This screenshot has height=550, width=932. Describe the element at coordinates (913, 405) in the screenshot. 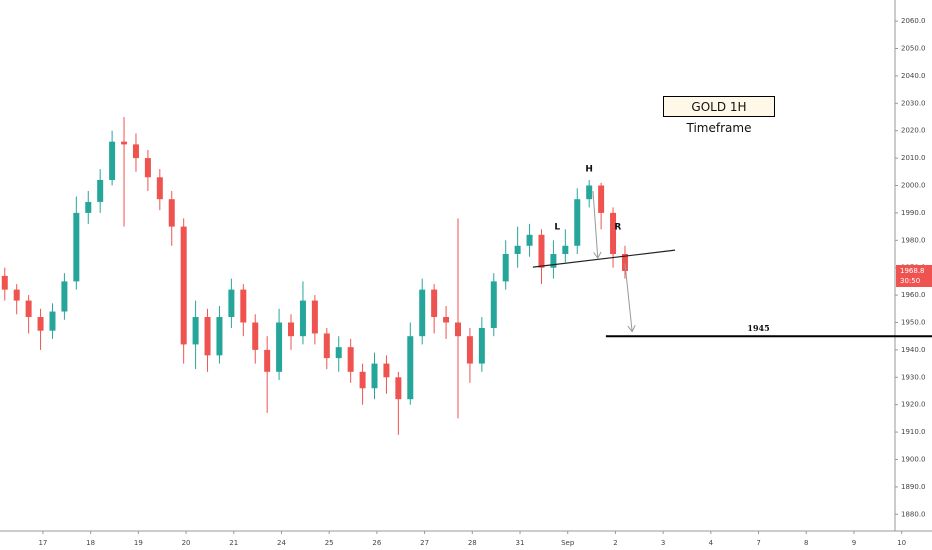

I see `y-tick-label: 1920.0` at that location.